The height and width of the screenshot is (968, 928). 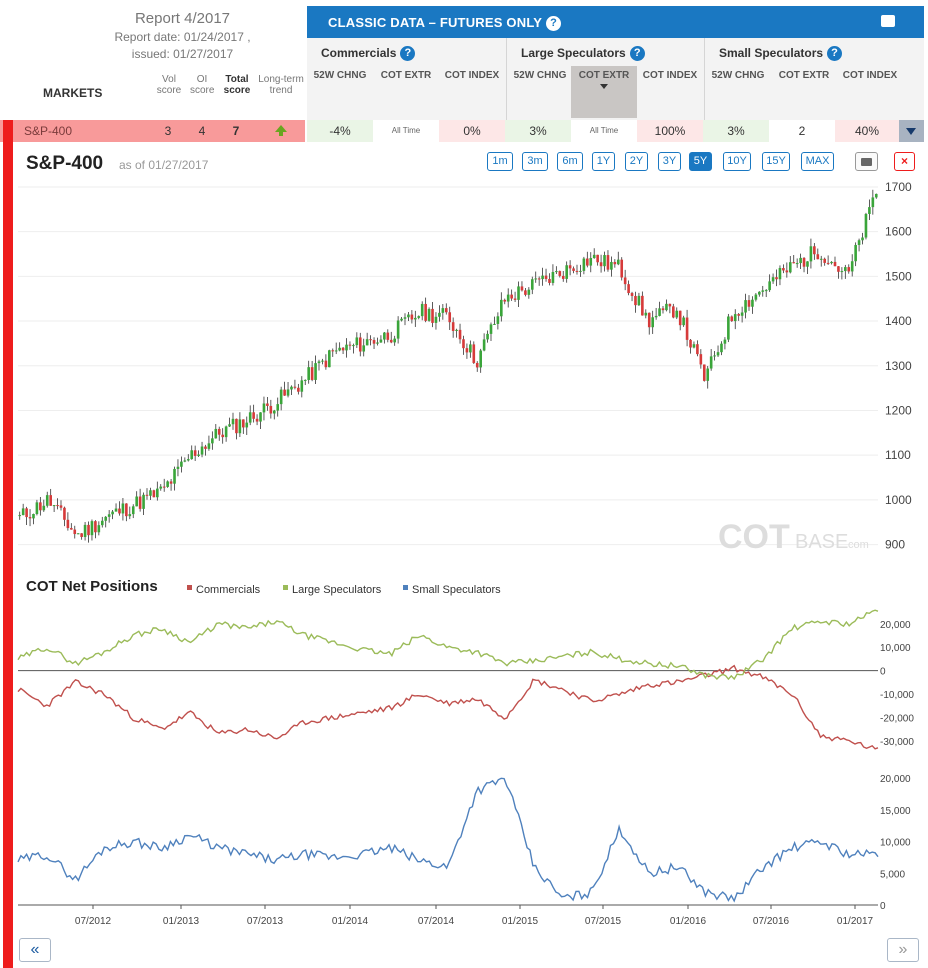 I want to click on range-button-3m: 3m, so click(x=535, y=161).